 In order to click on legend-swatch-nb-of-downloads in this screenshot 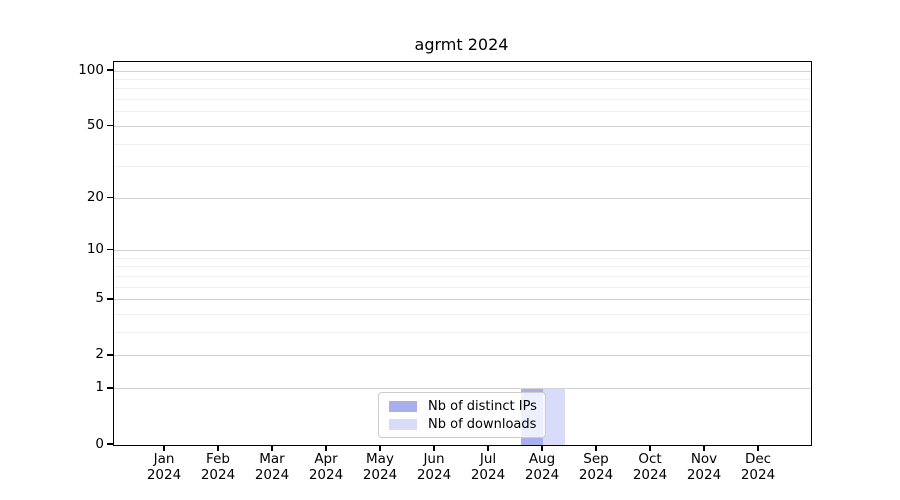, I will do `click(403, 424)`.